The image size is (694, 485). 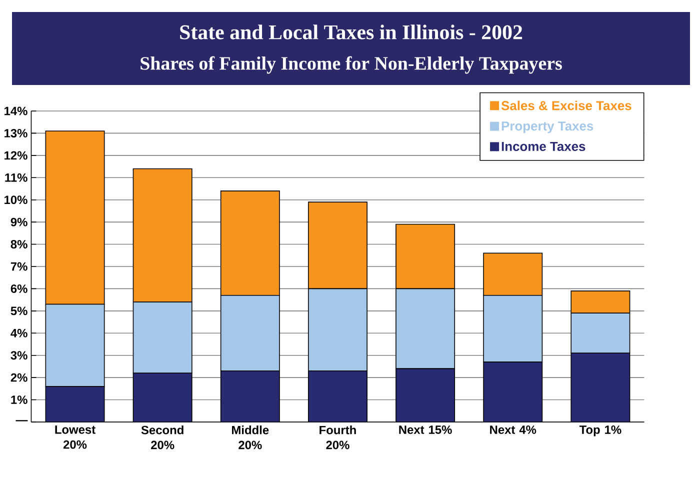 What do you see at coordinates (75, 437) in the screenshot?
I see `x-tick-label: Lowest 20%` at bounding box center [75, 437].